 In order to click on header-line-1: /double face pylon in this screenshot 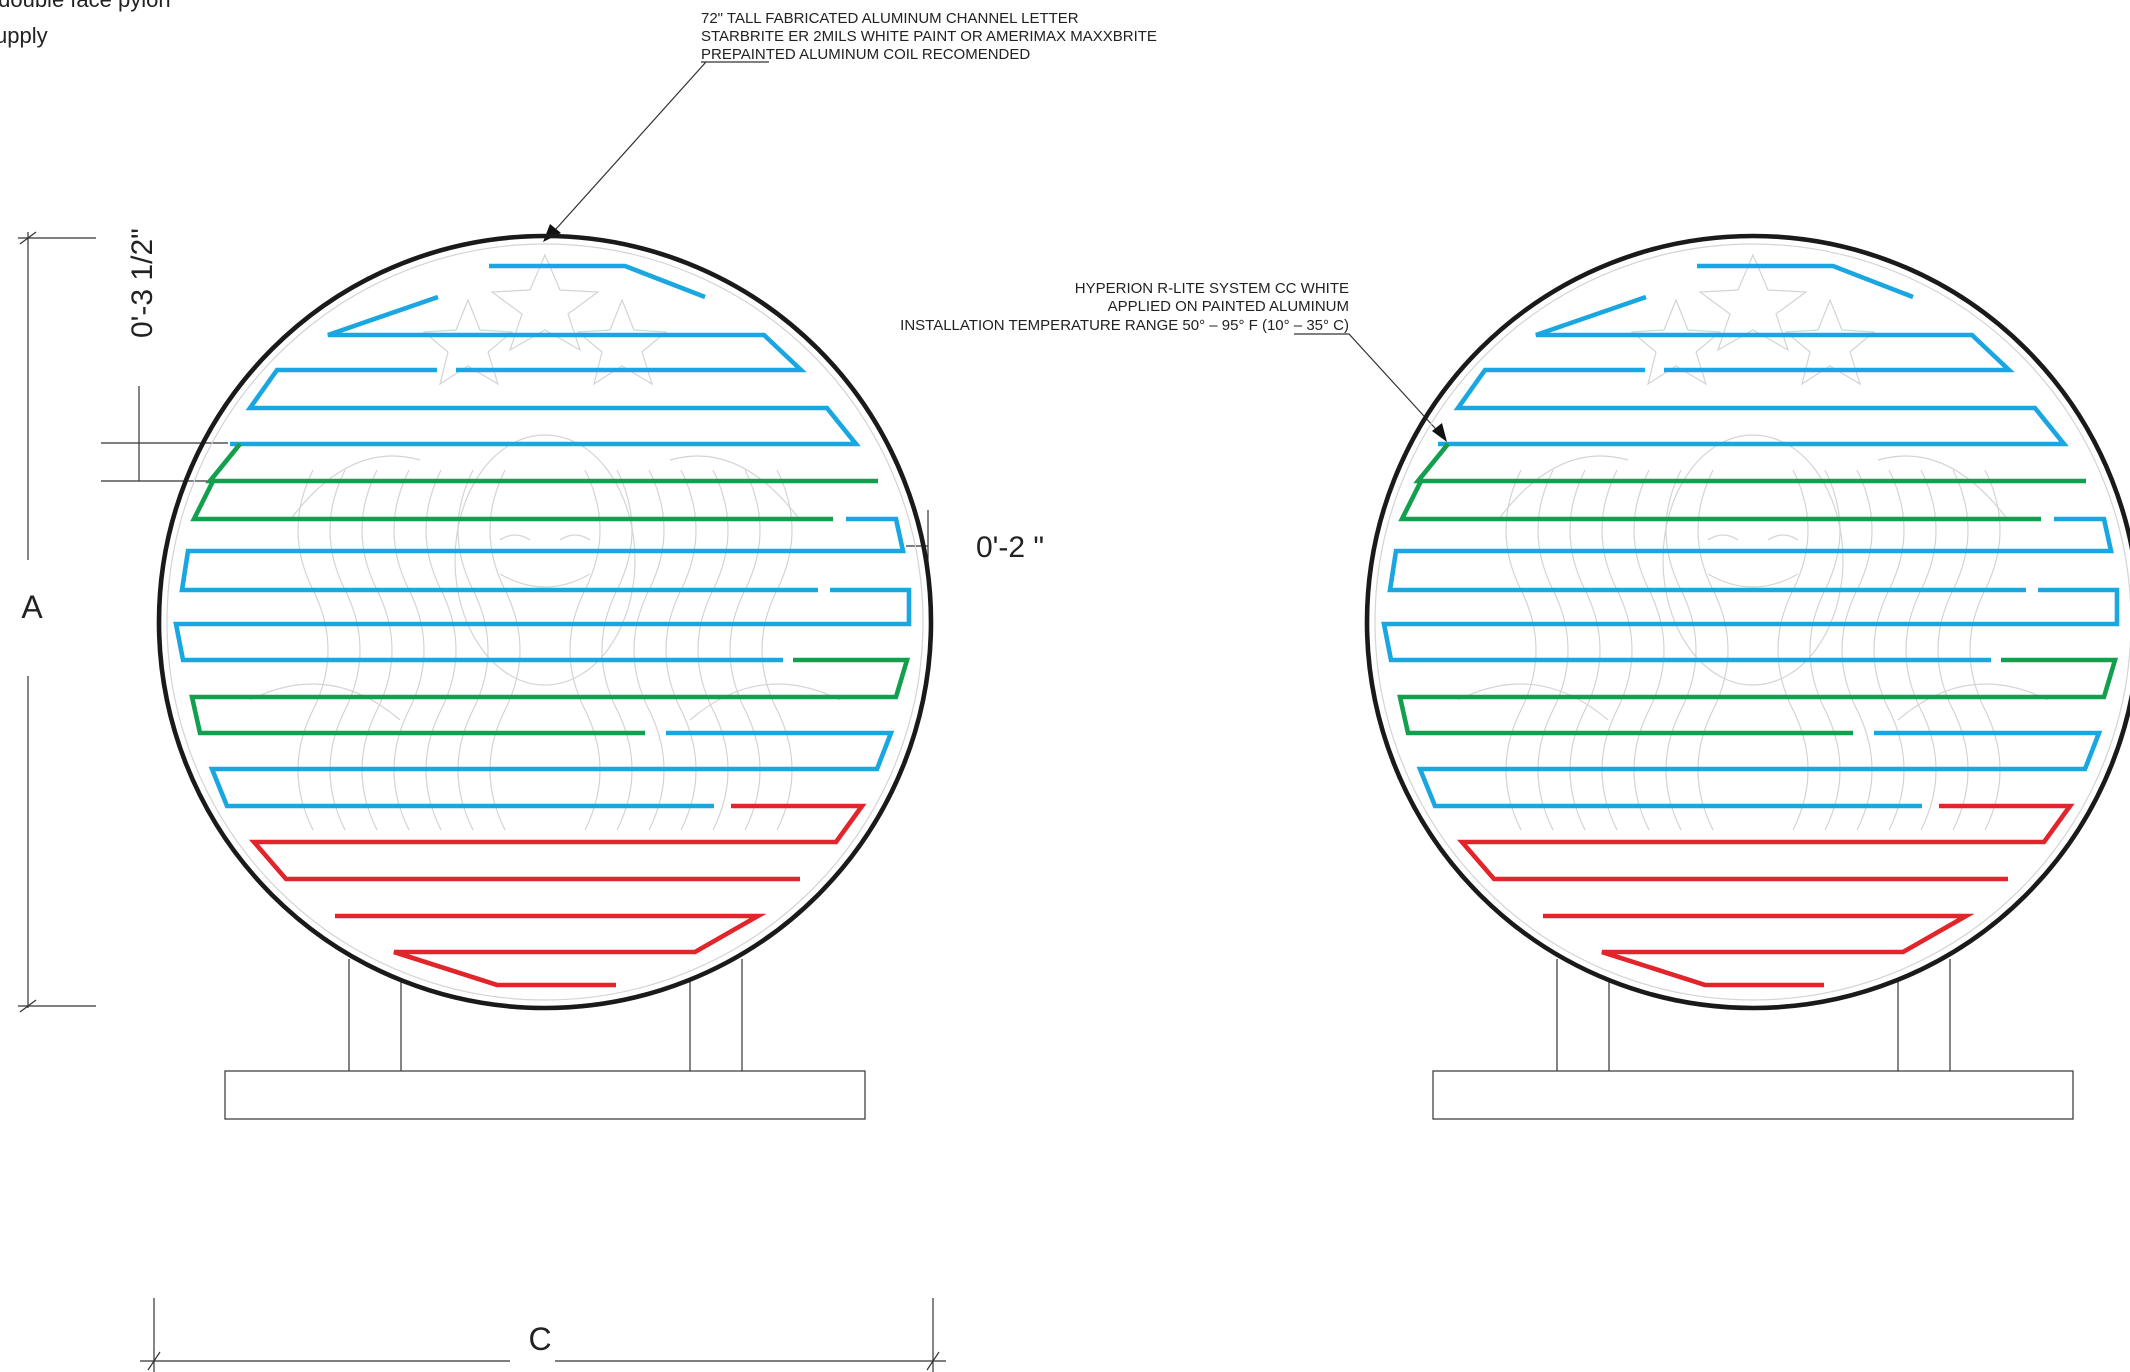, I will do `click(85, 6)`.